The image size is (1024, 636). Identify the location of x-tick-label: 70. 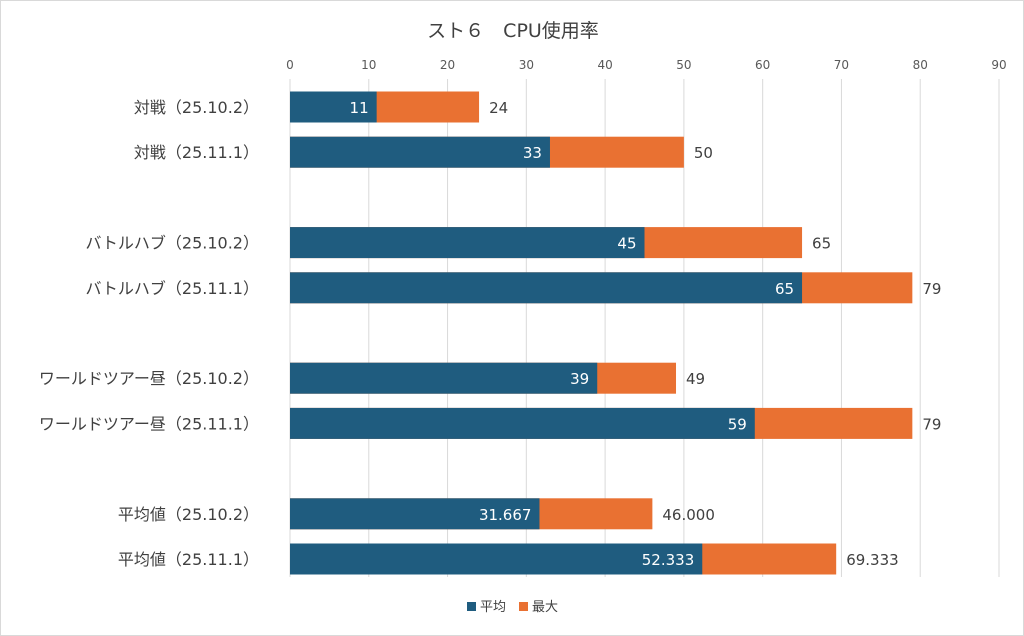
(841, 65).